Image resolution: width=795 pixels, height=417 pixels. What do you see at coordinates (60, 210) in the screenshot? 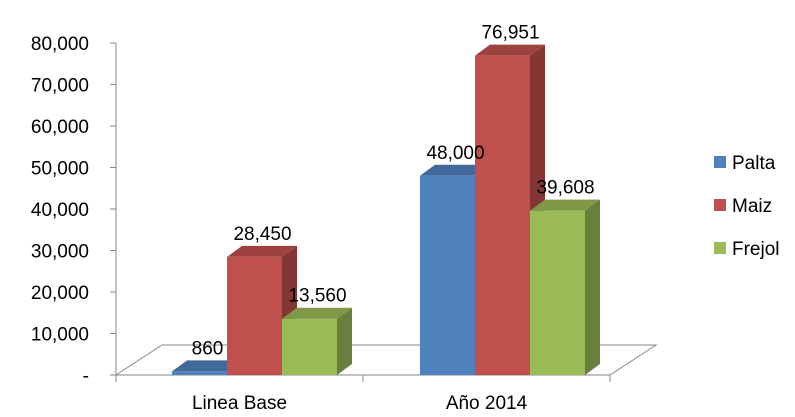
I see `y-tick-label: 40,000` at bounding box center [60, 210].